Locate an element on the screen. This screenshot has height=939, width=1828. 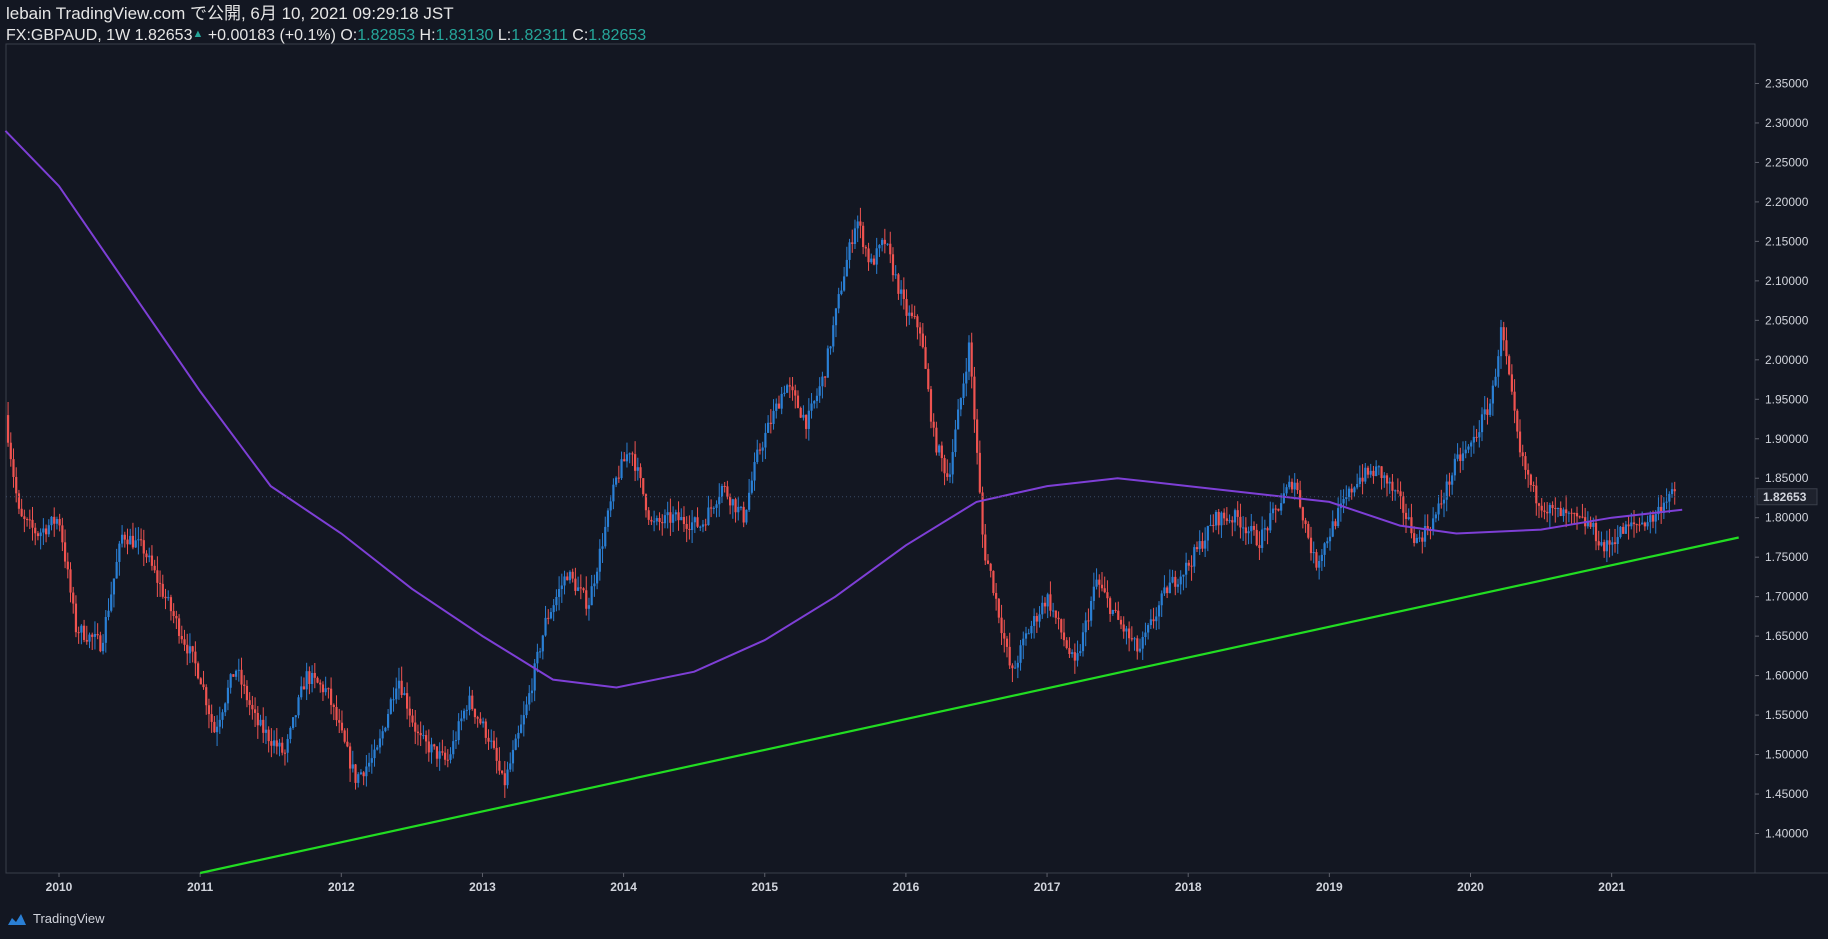
footer-brand: TradingView is located at coordinates (55, 918).